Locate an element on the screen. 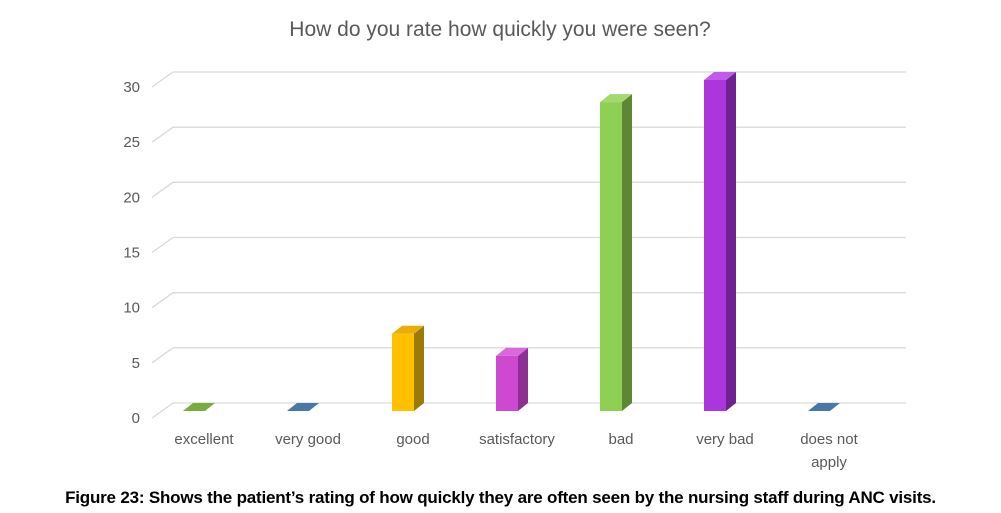 This screenshot has width=1001, height=513. y-tick-label-15: 15 is located at coordinates (131, 253).